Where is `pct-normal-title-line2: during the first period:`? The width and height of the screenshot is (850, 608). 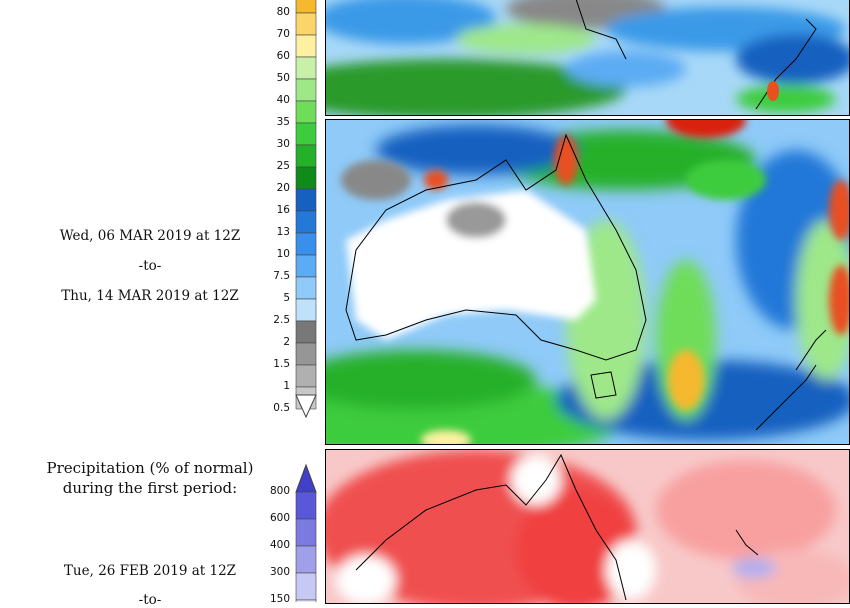 pct-normal-title-line2: during the first period: is located at coordinates (150, 488).